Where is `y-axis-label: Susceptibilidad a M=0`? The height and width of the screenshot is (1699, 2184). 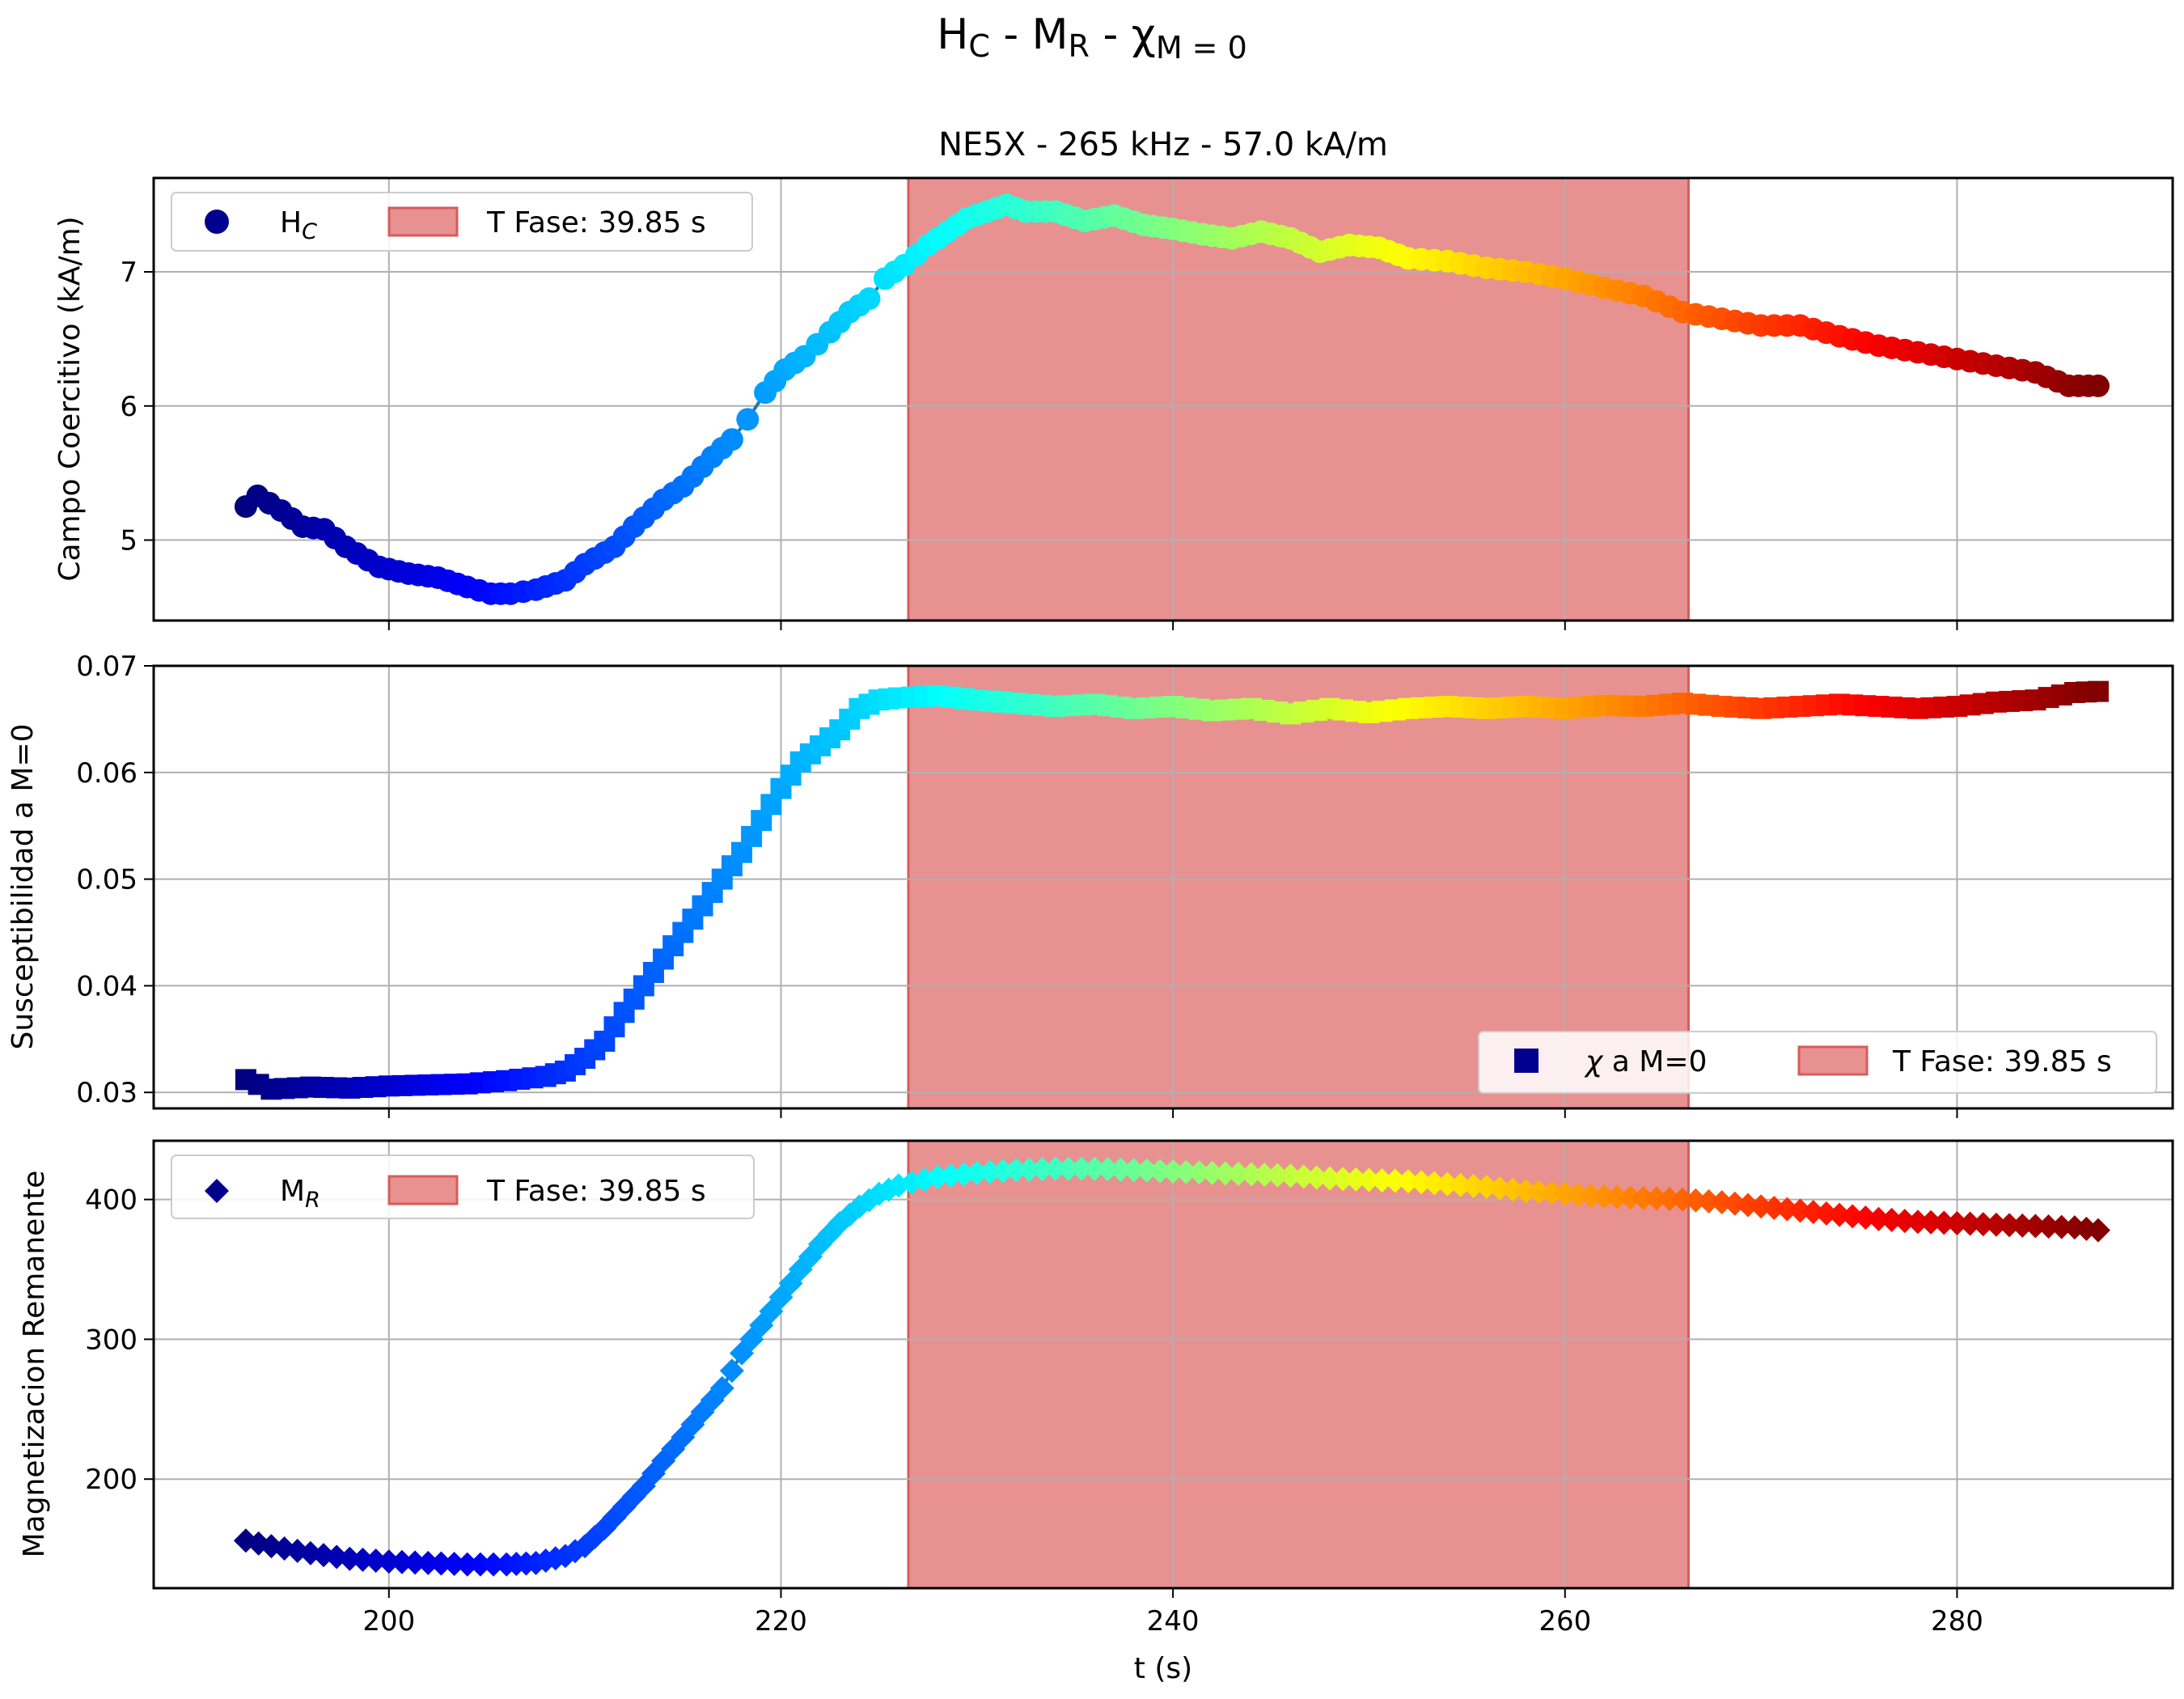 y-axis-label: Susceptibilidad a M=0 is located at coordinates (23, 886).